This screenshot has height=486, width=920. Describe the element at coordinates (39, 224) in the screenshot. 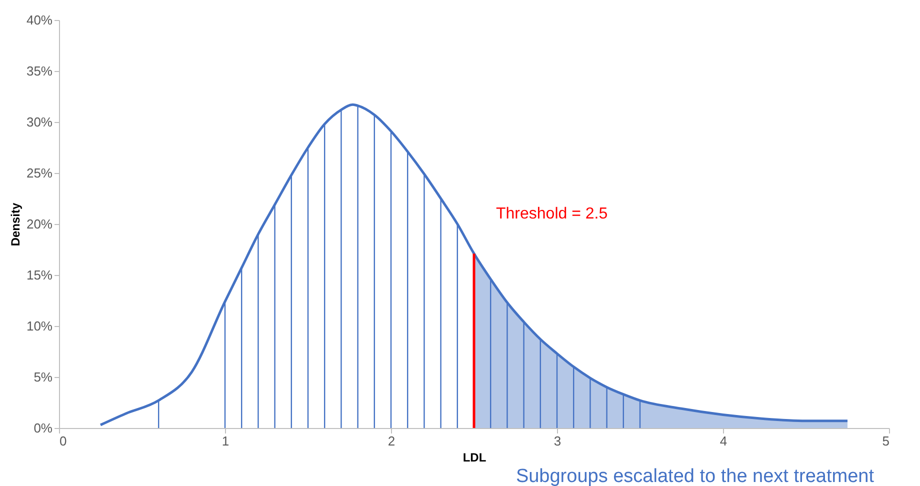

I see `y-tick-label: 20%` at that location.